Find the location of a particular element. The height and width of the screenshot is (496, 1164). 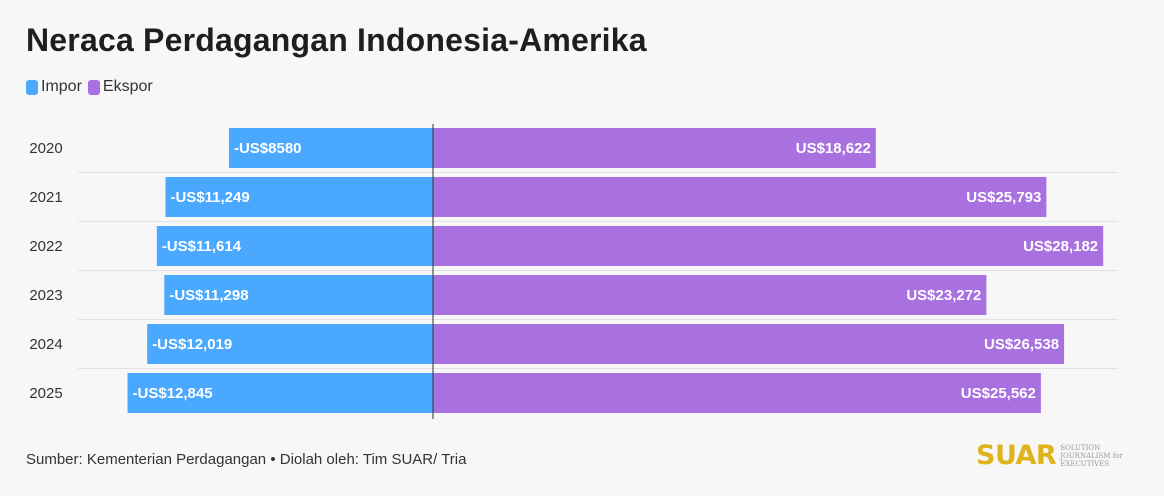

year-label: 2021 is located at coordinates (45, 197).